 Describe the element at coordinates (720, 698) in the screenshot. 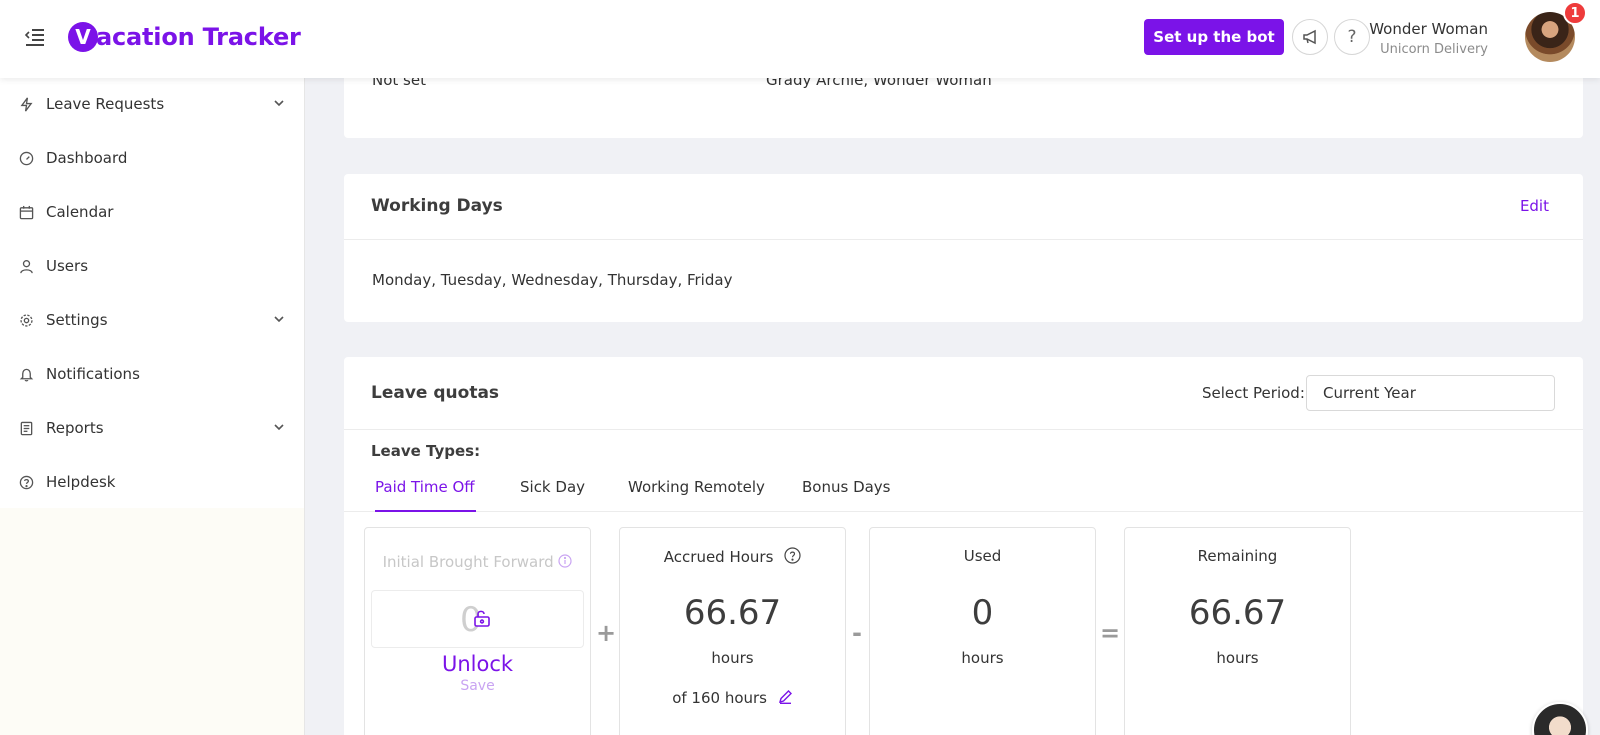

I see `accrued-of-text: of 160 hours` at that location.